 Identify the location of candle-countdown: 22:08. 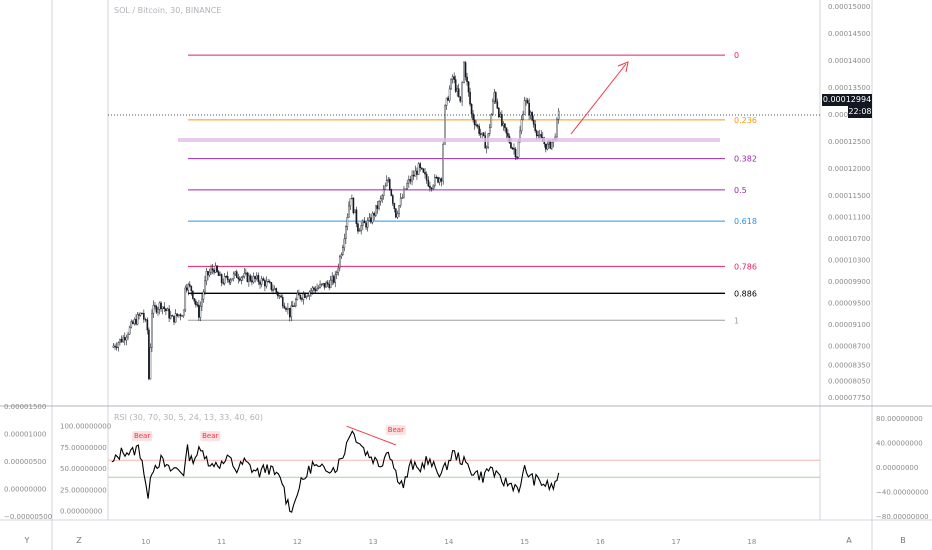
(860, 112).